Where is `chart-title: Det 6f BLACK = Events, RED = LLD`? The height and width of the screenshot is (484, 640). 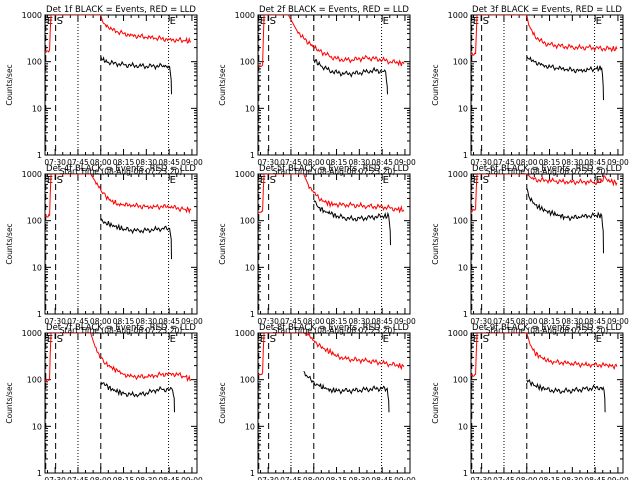 chart-title: Det 6f BLACK = Events, RED = LLD is located at coordinates (547, 169).